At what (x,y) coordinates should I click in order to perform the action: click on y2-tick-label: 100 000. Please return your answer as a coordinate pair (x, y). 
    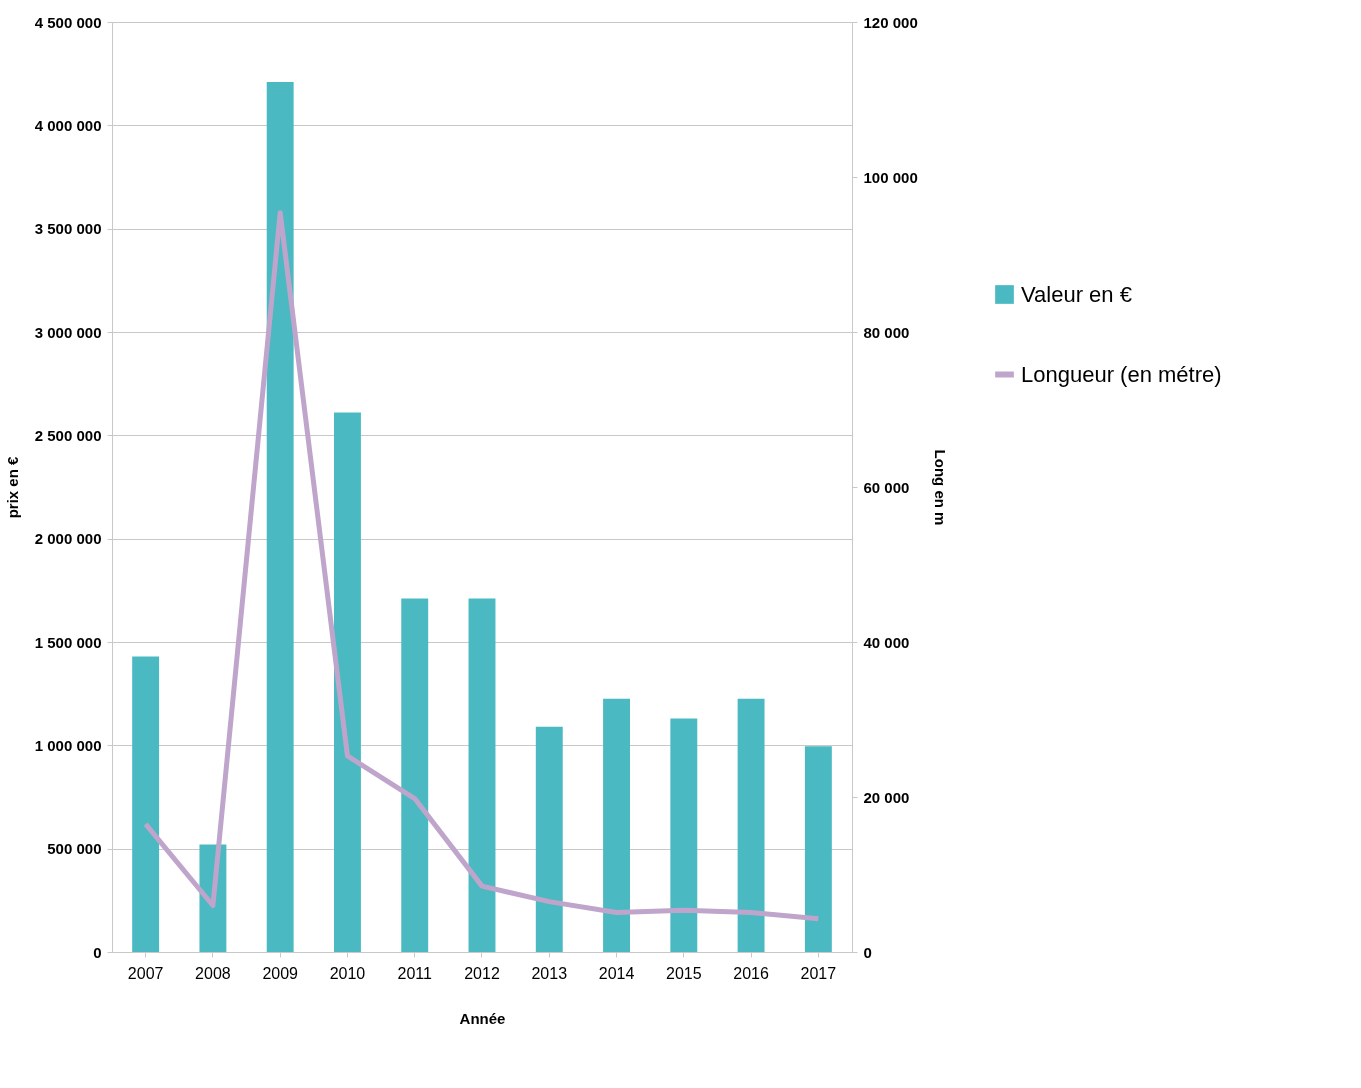
    Looking at the image, I should click on (890, 177).